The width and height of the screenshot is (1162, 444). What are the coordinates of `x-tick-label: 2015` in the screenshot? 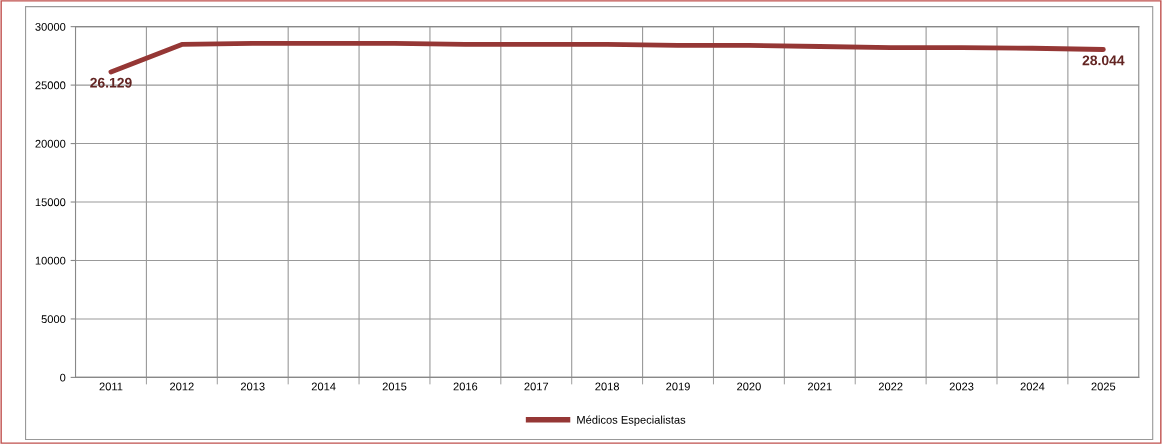 It's located at (394, 386).